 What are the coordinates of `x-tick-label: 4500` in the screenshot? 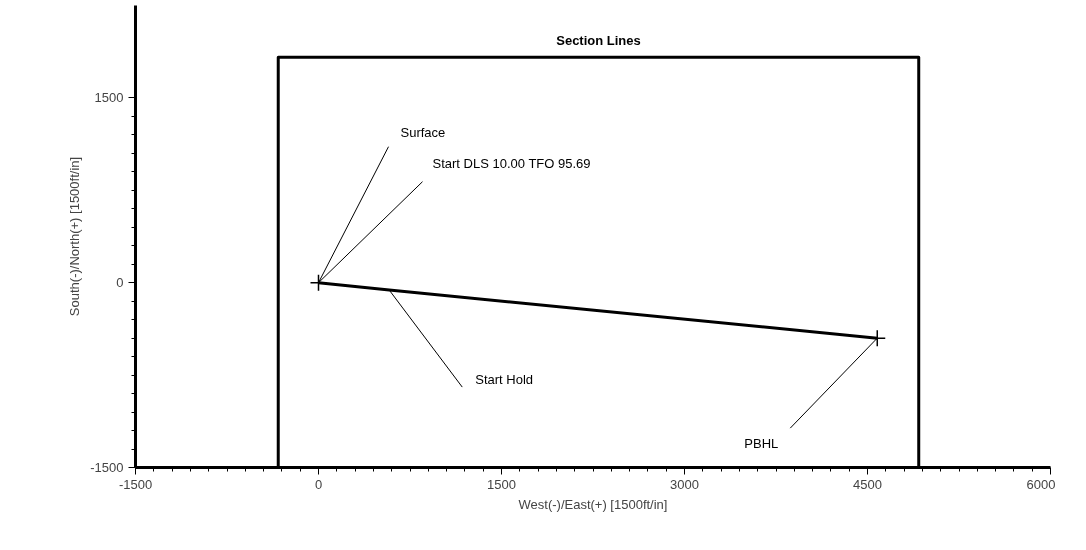 It's located at (867, 484).